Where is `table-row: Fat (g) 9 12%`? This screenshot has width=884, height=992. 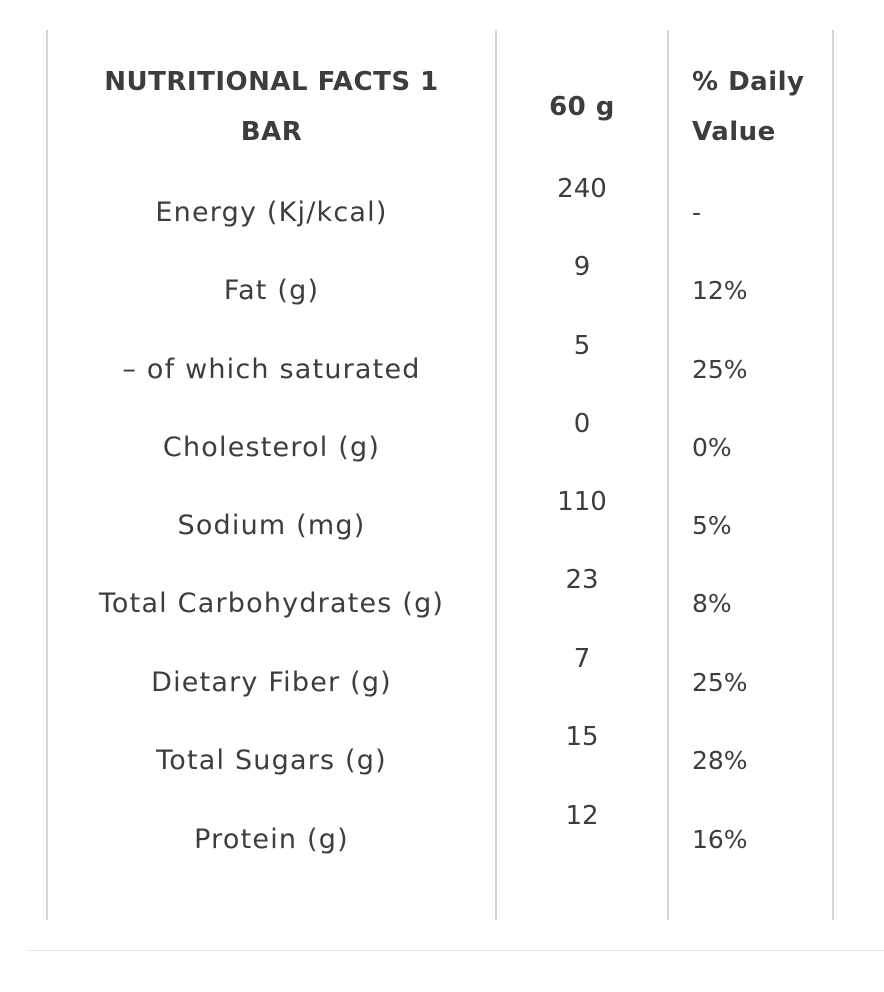 table-row: Fat (g) 9 12% is located at coordinates (442, 293).